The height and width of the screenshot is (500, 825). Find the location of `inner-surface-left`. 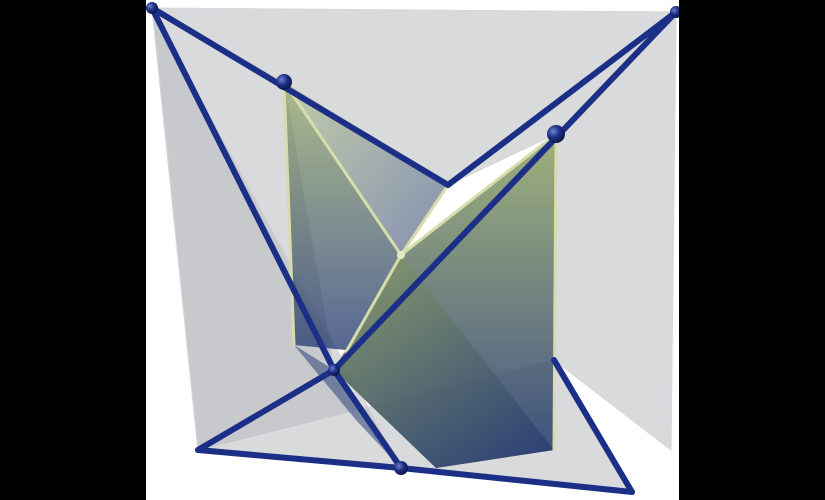

inner-surface-left is located at coordinates (342, 216).